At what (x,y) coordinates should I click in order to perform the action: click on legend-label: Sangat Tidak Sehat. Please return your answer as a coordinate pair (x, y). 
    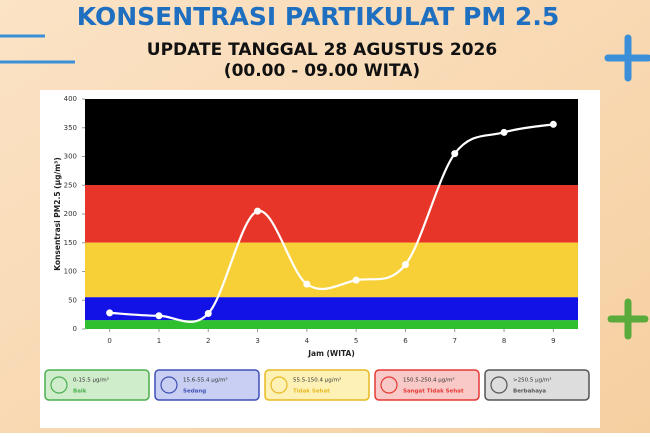
    Looking at the image, I should click on (433, 392).